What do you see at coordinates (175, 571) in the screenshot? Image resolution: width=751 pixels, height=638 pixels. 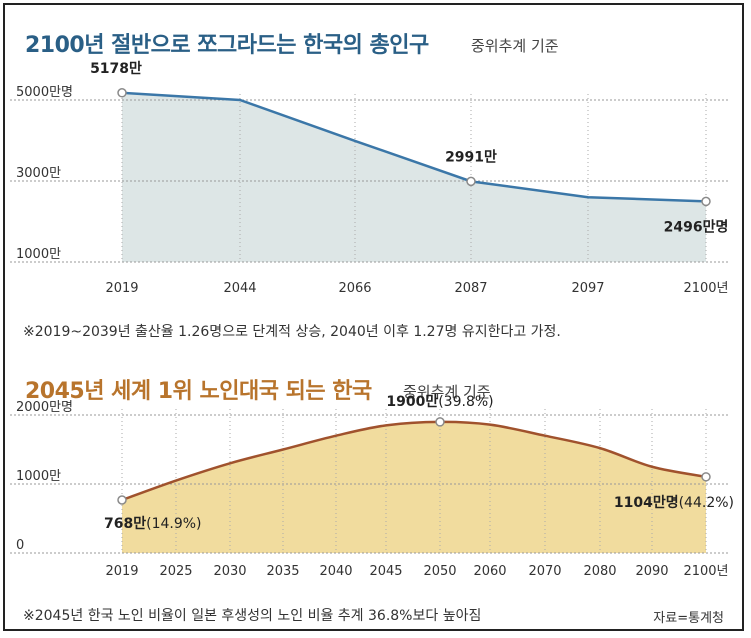 I see `chart2-x-tick-label: 2025` at bounding box center [175, 571].